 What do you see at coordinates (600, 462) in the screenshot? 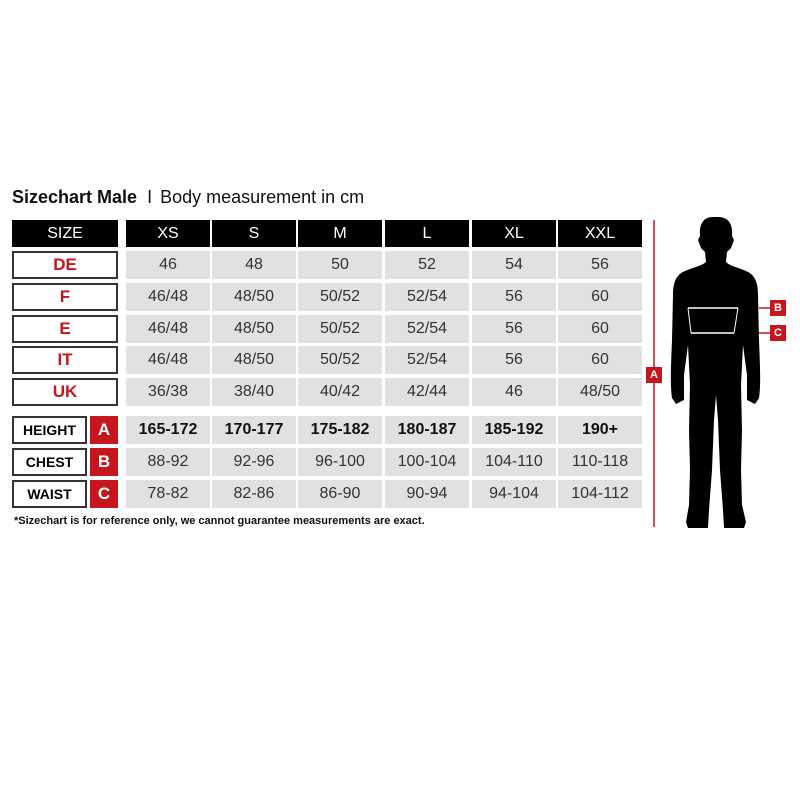
I see `table-cell: 110-118` at bounding box center [600, 462].